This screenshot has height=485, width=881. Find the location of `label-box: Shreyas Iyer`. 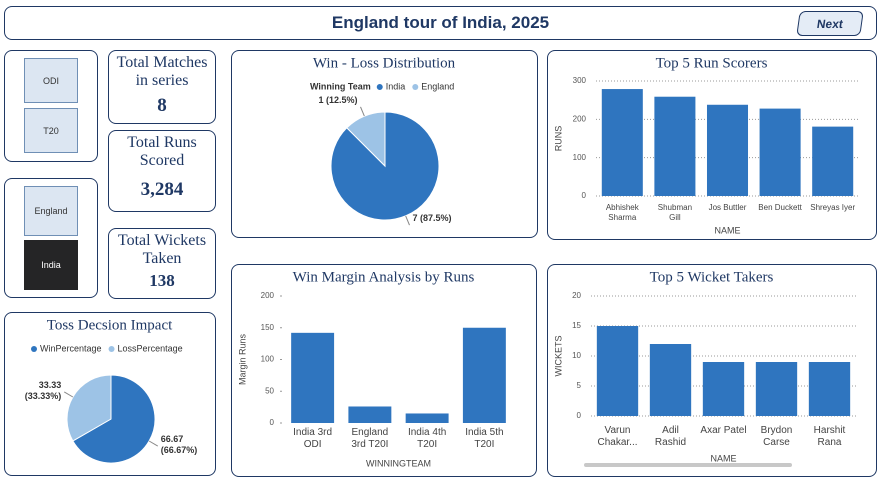

label-box: Shreyas Iyer is located at coordinates (833, 207).